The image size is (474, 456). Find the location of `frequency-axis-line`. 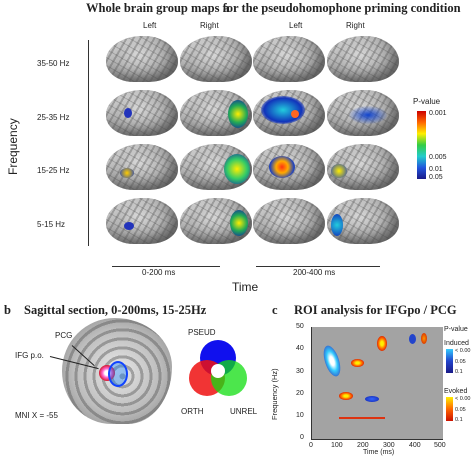

frequency-axis-line is located at coordinates (88, 143).